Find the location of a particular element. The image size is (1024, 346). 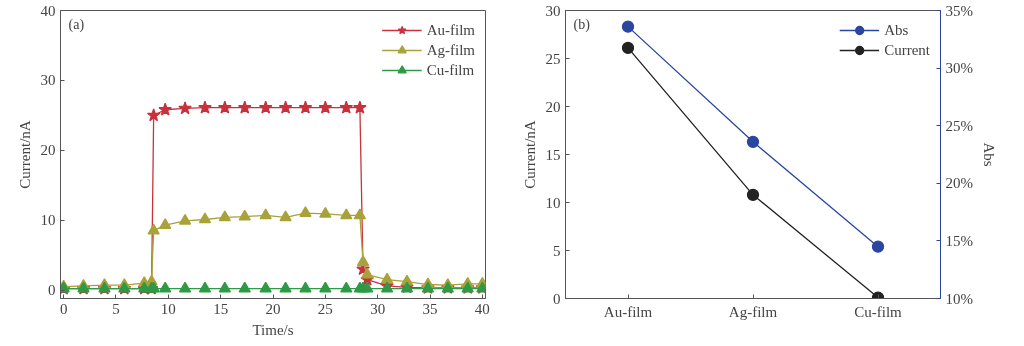

x-tick-label: Ag-film is located at coordinates (753, 311).